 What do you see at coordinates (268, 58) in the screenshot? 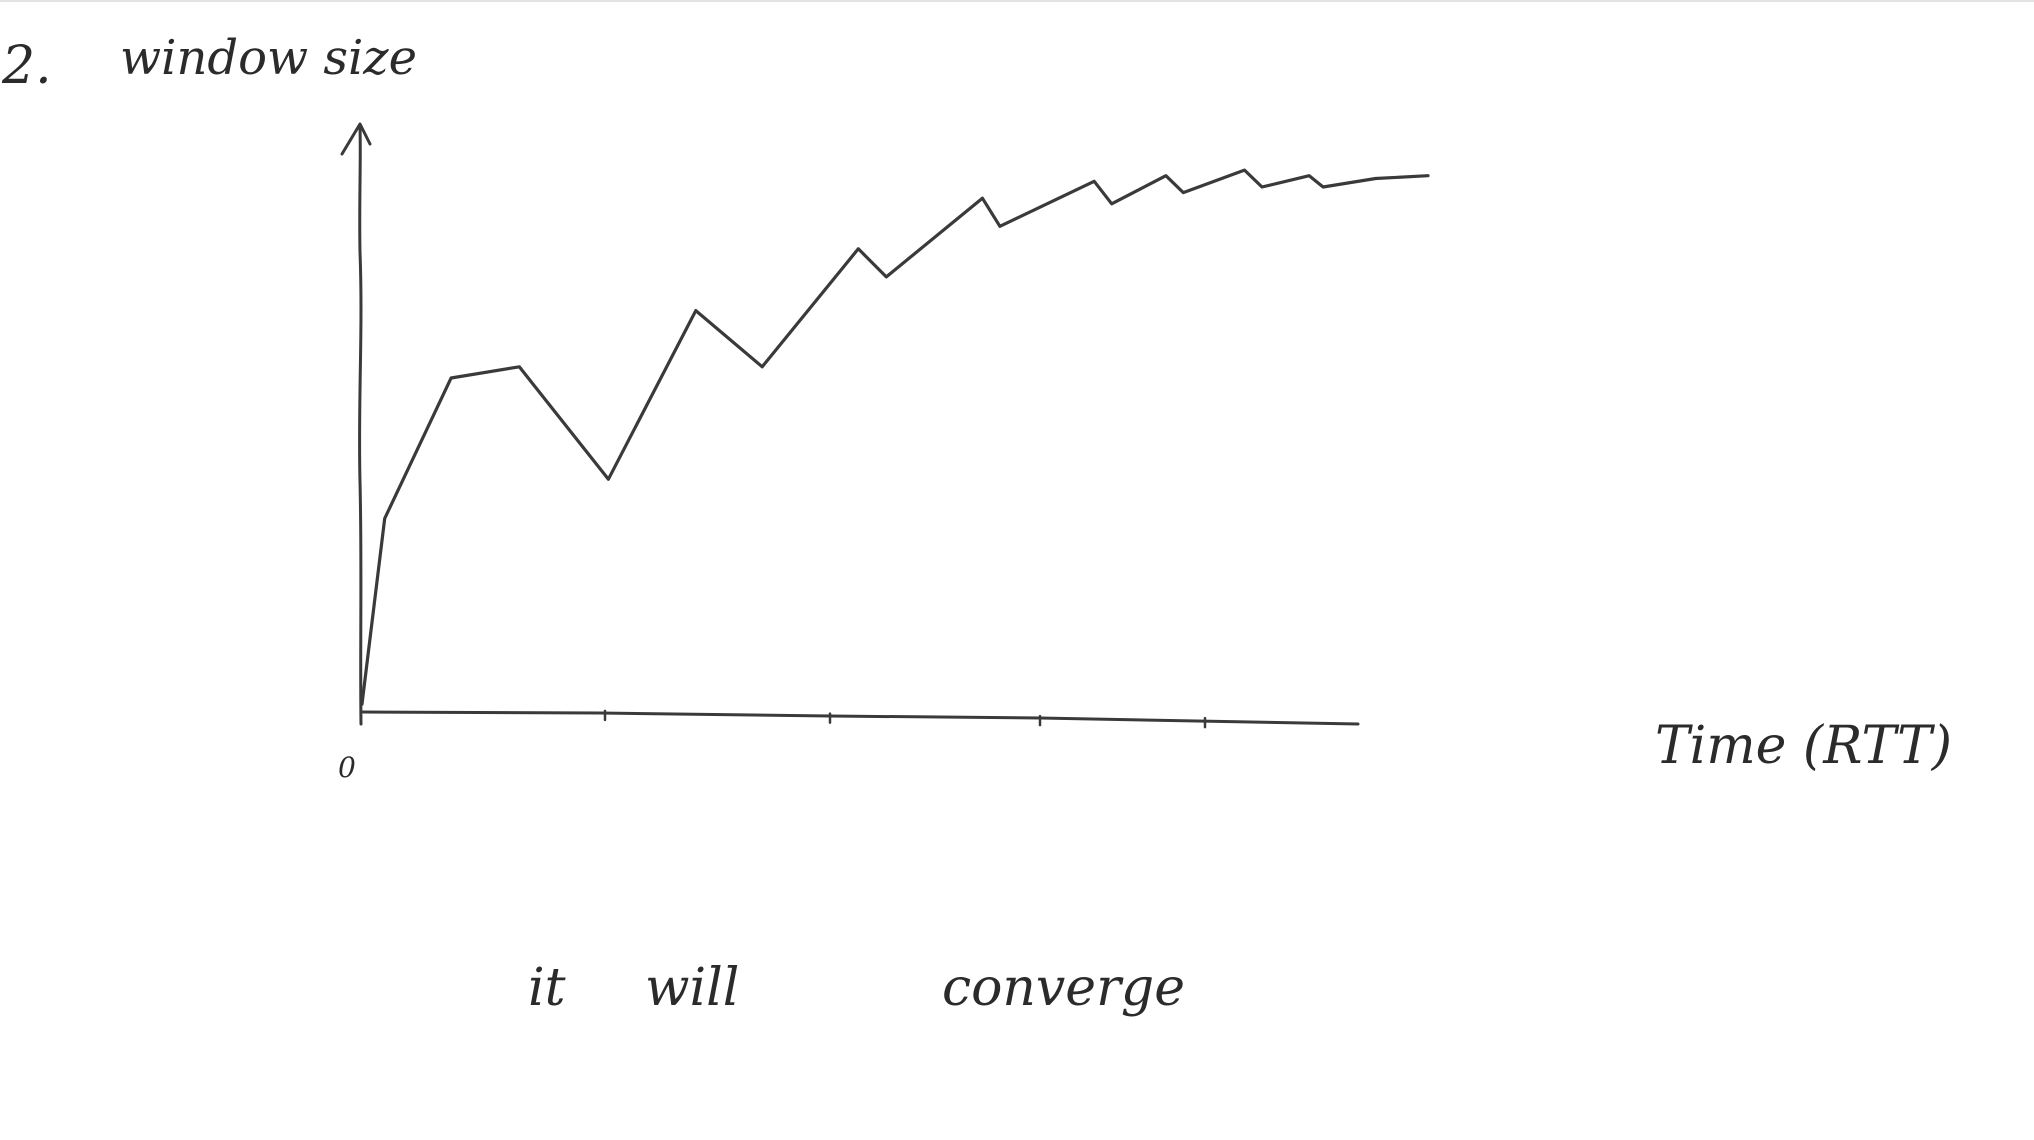
I see `y-axis-label: window size` at bounding box center [268, 58].